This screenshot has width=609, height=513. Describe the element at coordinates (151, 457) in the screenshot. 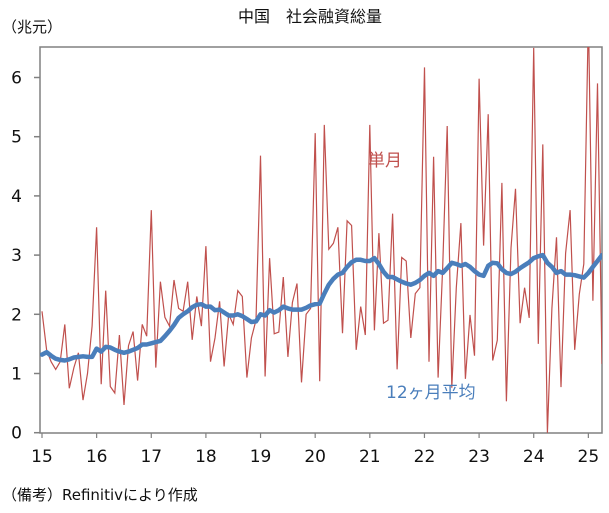

I see `x-tick-label: 17` at that location.